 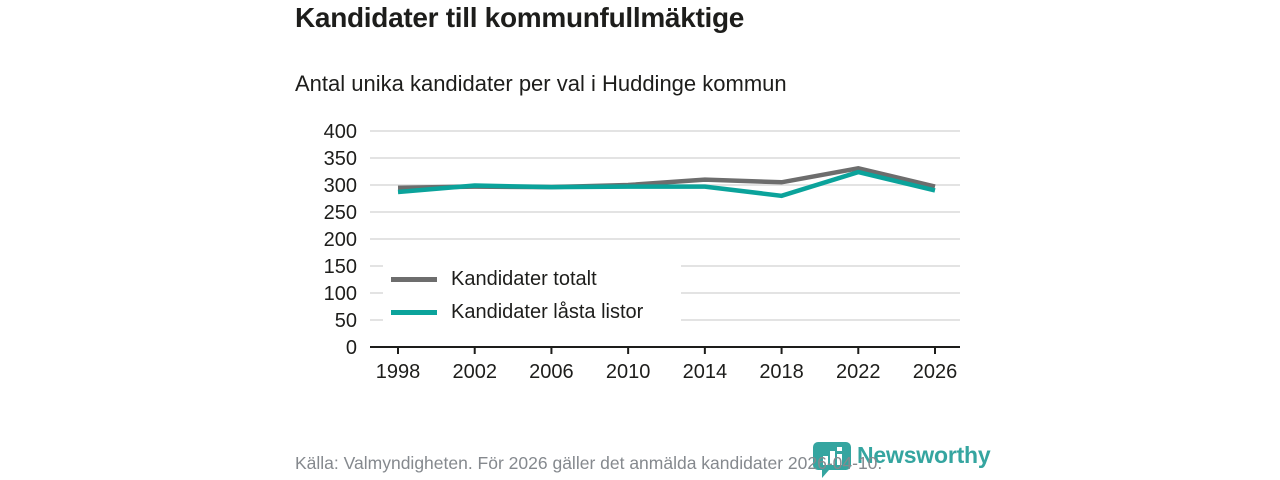 I want to click on newsworthy-logo-text: Newsworthy, so click(x=924, y=455).